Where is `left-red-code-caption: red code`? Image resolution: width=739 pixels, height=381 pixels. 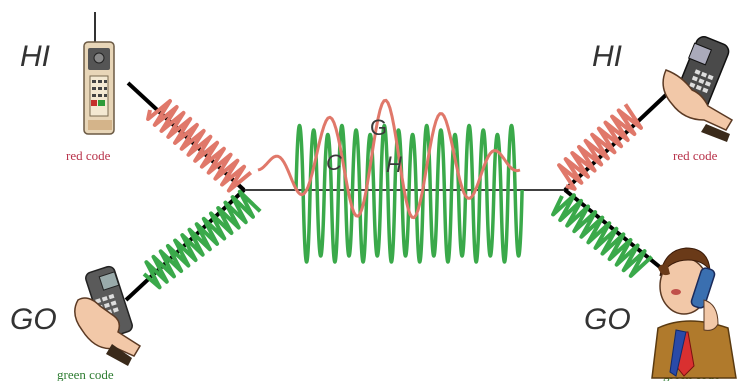 left-red-code-caption: red code is located at coordinates (88, 155).